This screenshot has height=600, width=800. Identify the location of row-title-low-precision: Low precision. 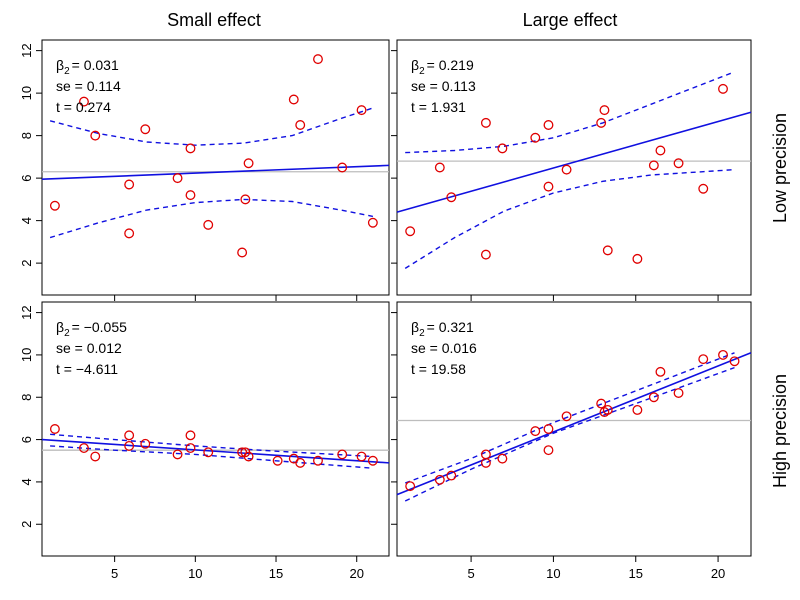
(780, 168).